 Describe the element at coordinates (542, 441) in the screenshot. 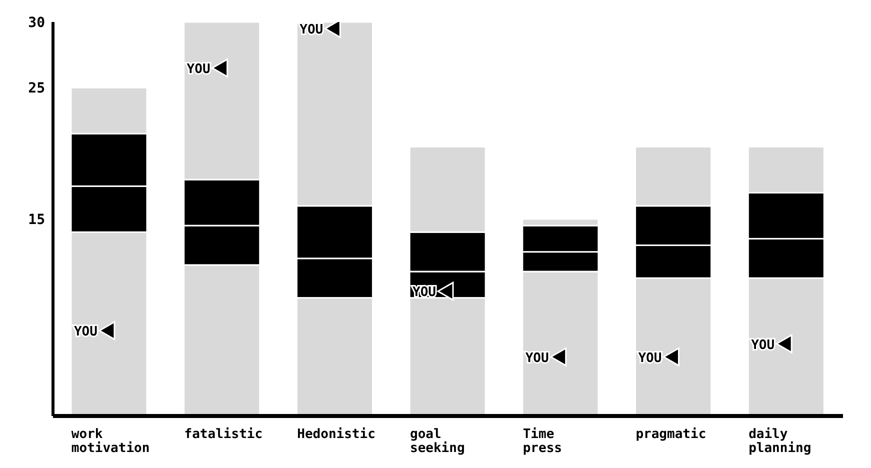

I see `x-tick-label: Time press` at that location.